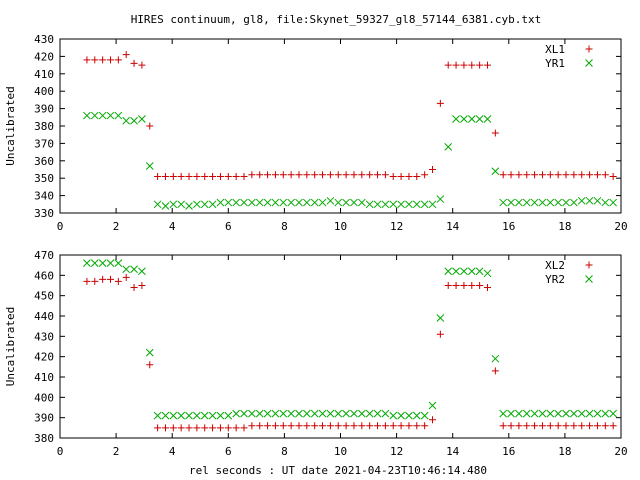  Describe the element at coordinates (44, 213) in the screenshot. I see `y-tick-label: 330` at that location.